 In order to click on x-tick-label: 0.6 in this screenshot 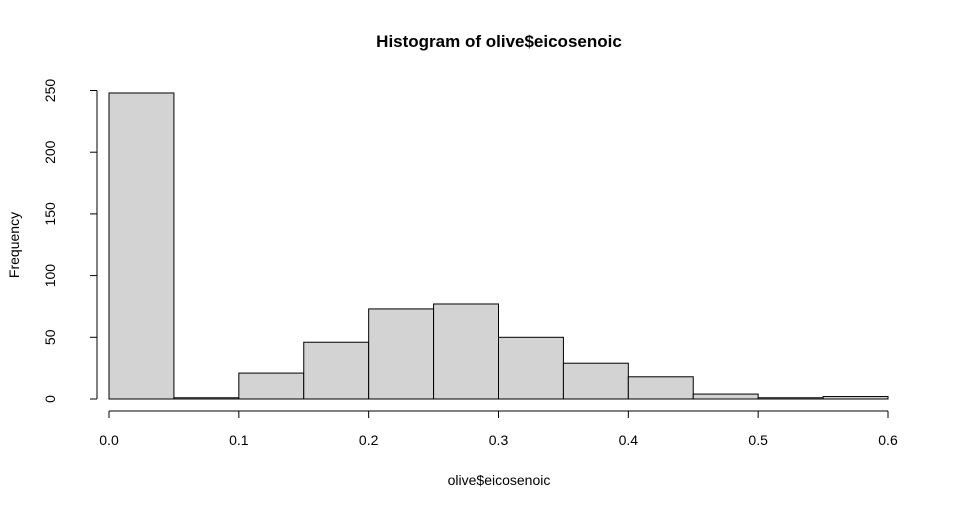, I will do `click(888, 440)`.